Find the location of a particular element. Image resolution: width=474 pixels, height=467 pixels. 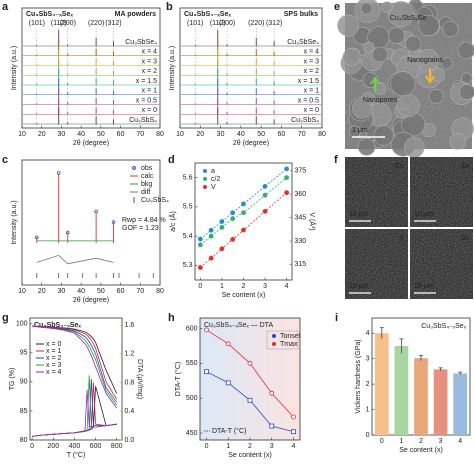

peak-label: (312) is located at coordinates (274, 23).